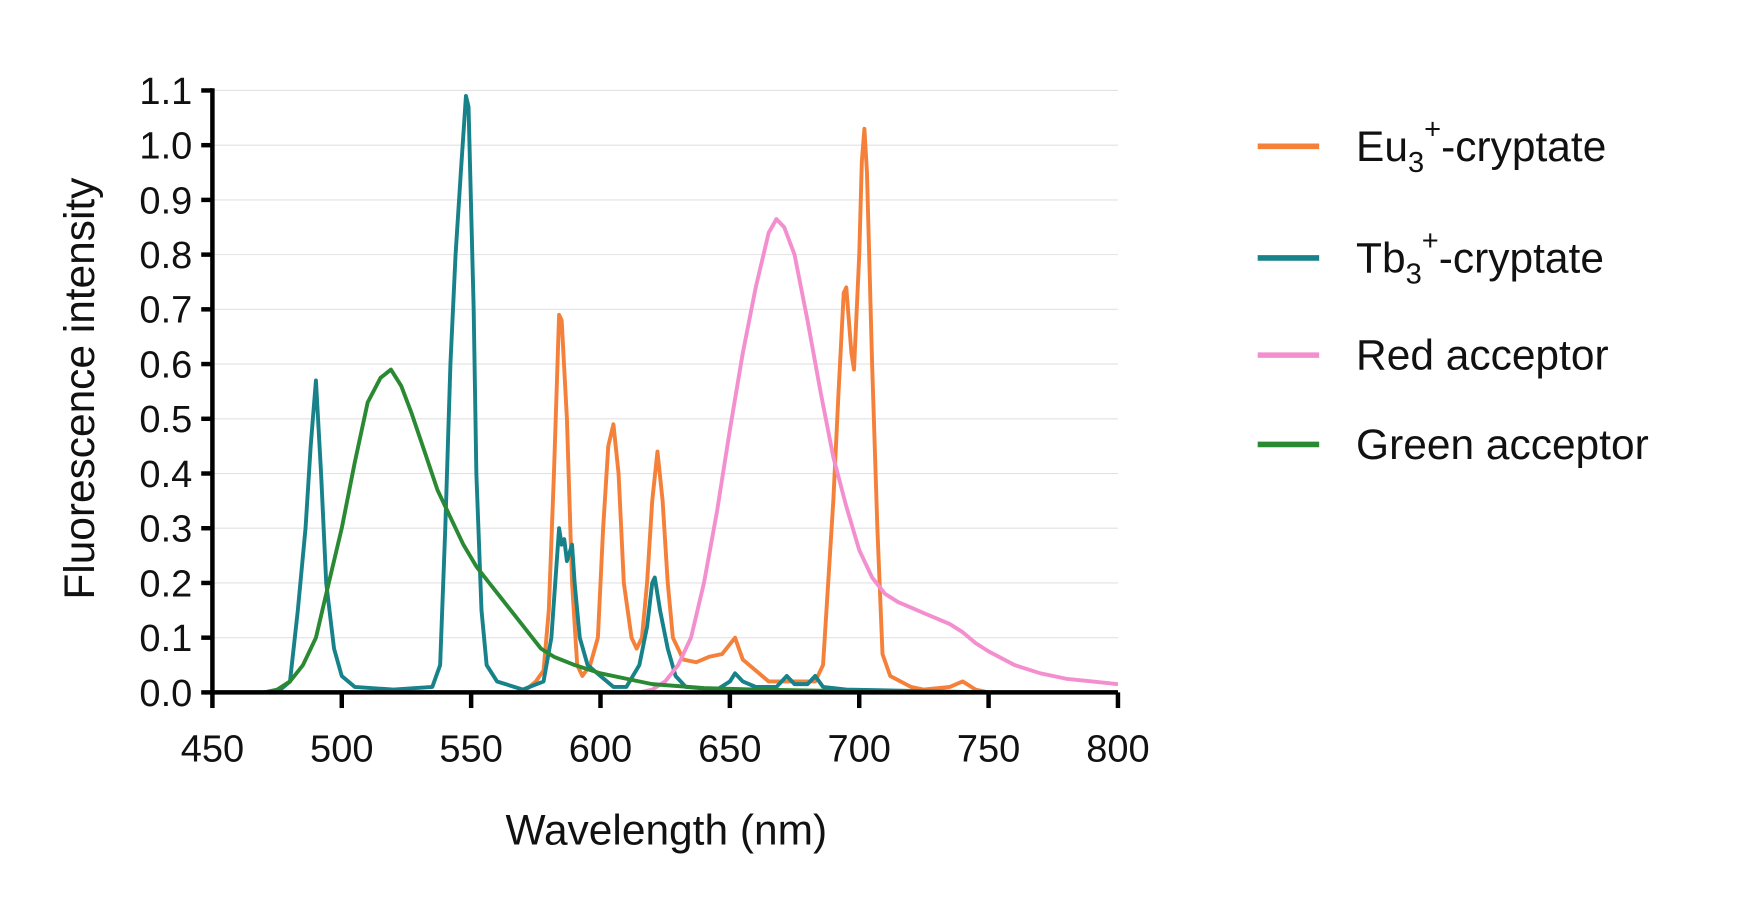 This screenshot has height=899, width=1744. Describe the element at coordinates (165, 147) in the screenshot. I see `y-tick-label: 1.0` at that location.